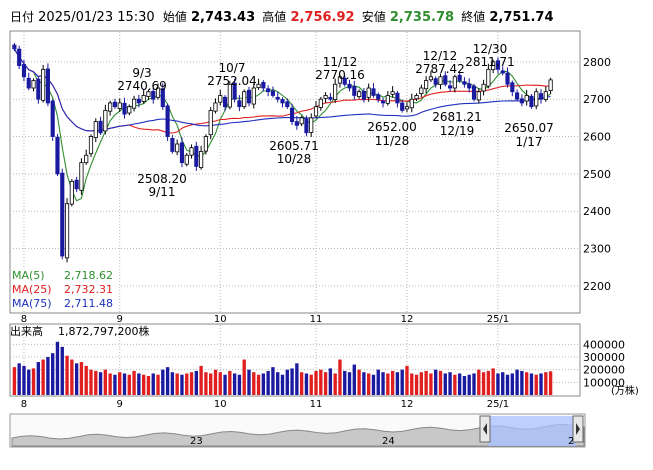  Describe the element at coordinates (265, 404) in the screenshot. I see `volume-x-ticks: 8 9 10 11 12 25/1` at that location.